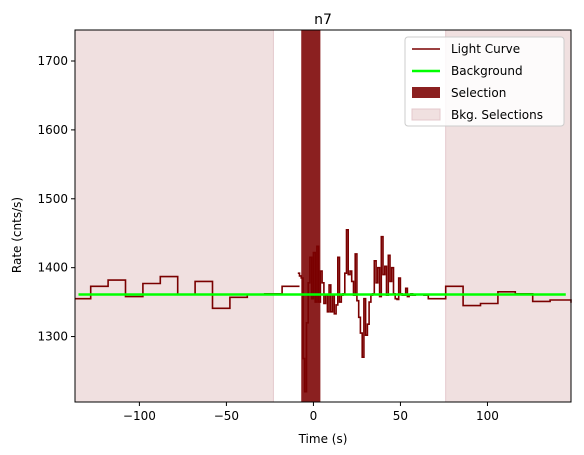 This screenshot has height=455, width=584. What do you see at coordinates (426, 92) in the screenshot?
I see `legend-swatch-selection` at bounding box center [426, 92].